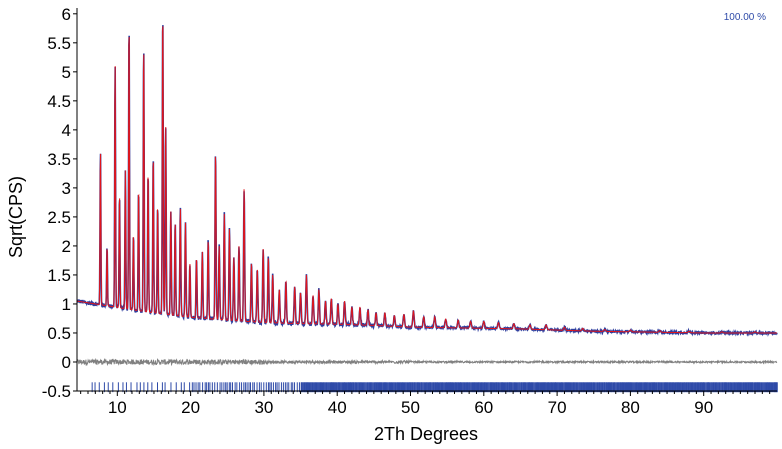 This screenshot has height=449, width=782. What do you see at coordinates (59, 217) in the screenshot?
I see `y-tick-label: 2.5` at bounding box center [59, 217].